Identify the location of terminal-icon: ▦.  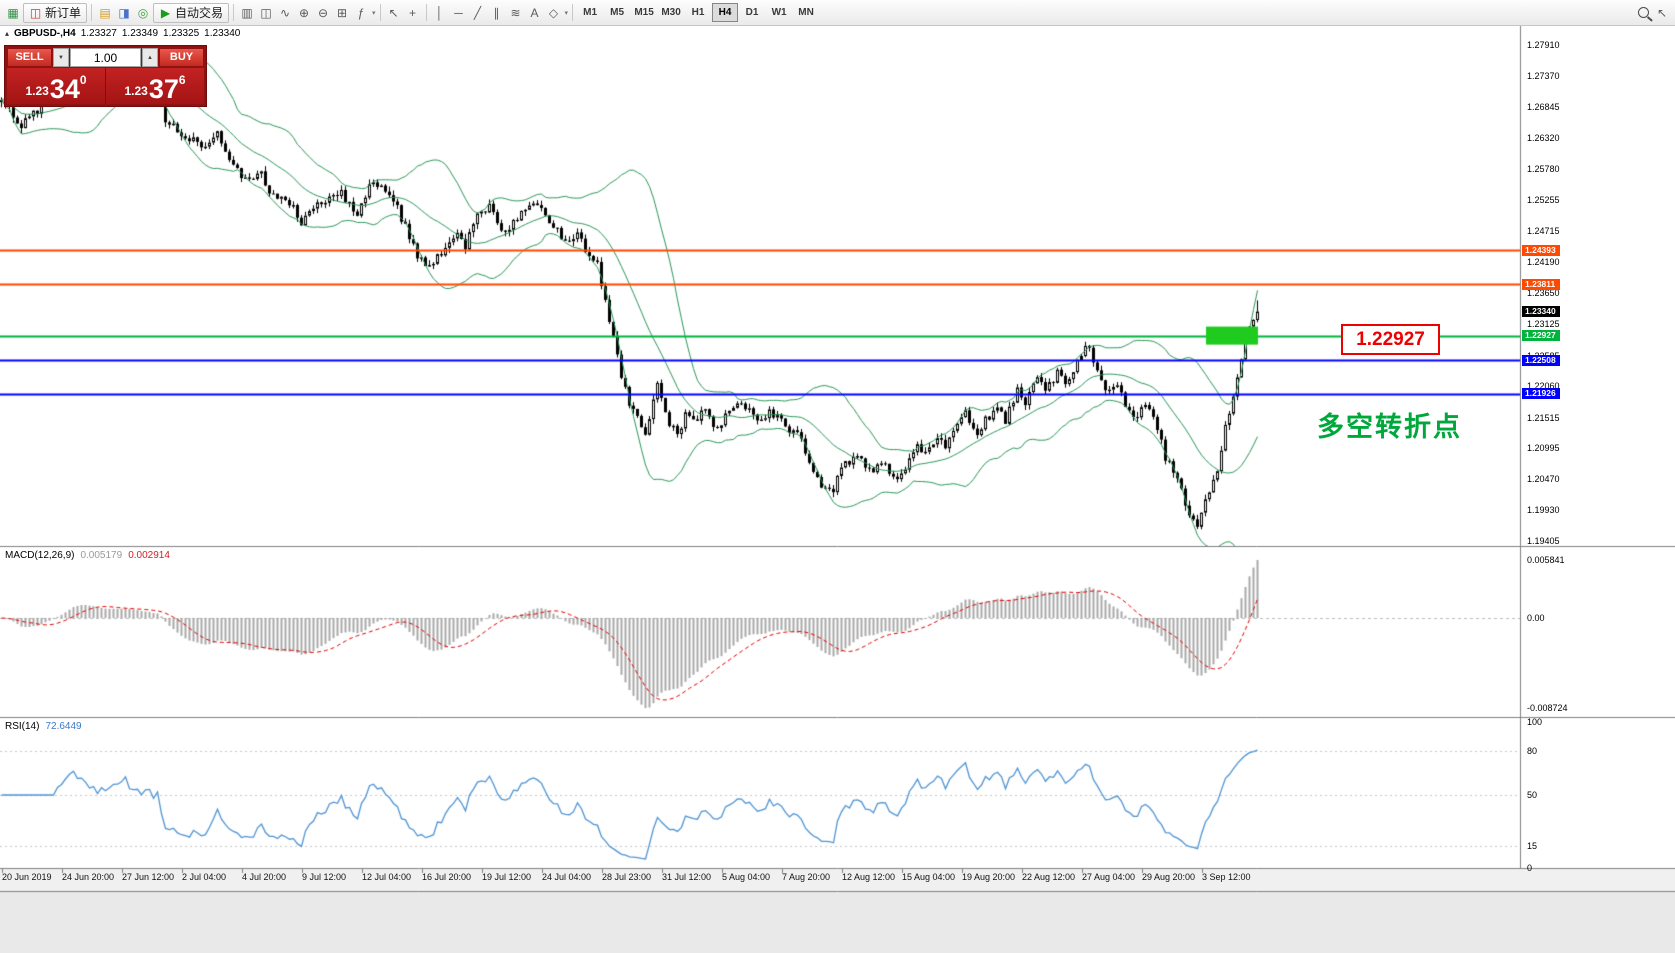
(13, 12).